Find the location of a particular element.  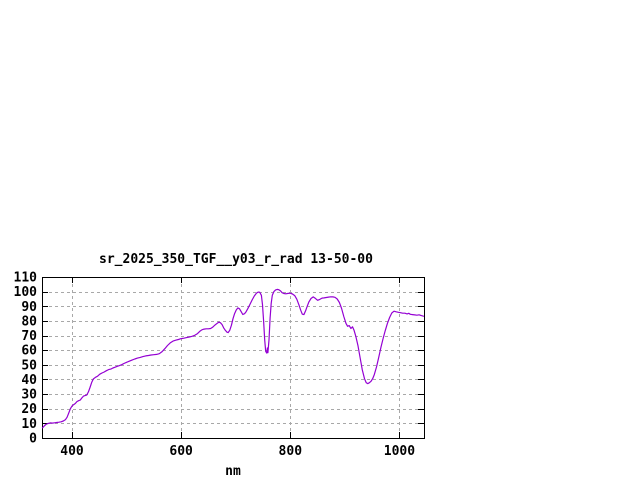

y-tick-label: 80 is located at coordinates (29, 321).